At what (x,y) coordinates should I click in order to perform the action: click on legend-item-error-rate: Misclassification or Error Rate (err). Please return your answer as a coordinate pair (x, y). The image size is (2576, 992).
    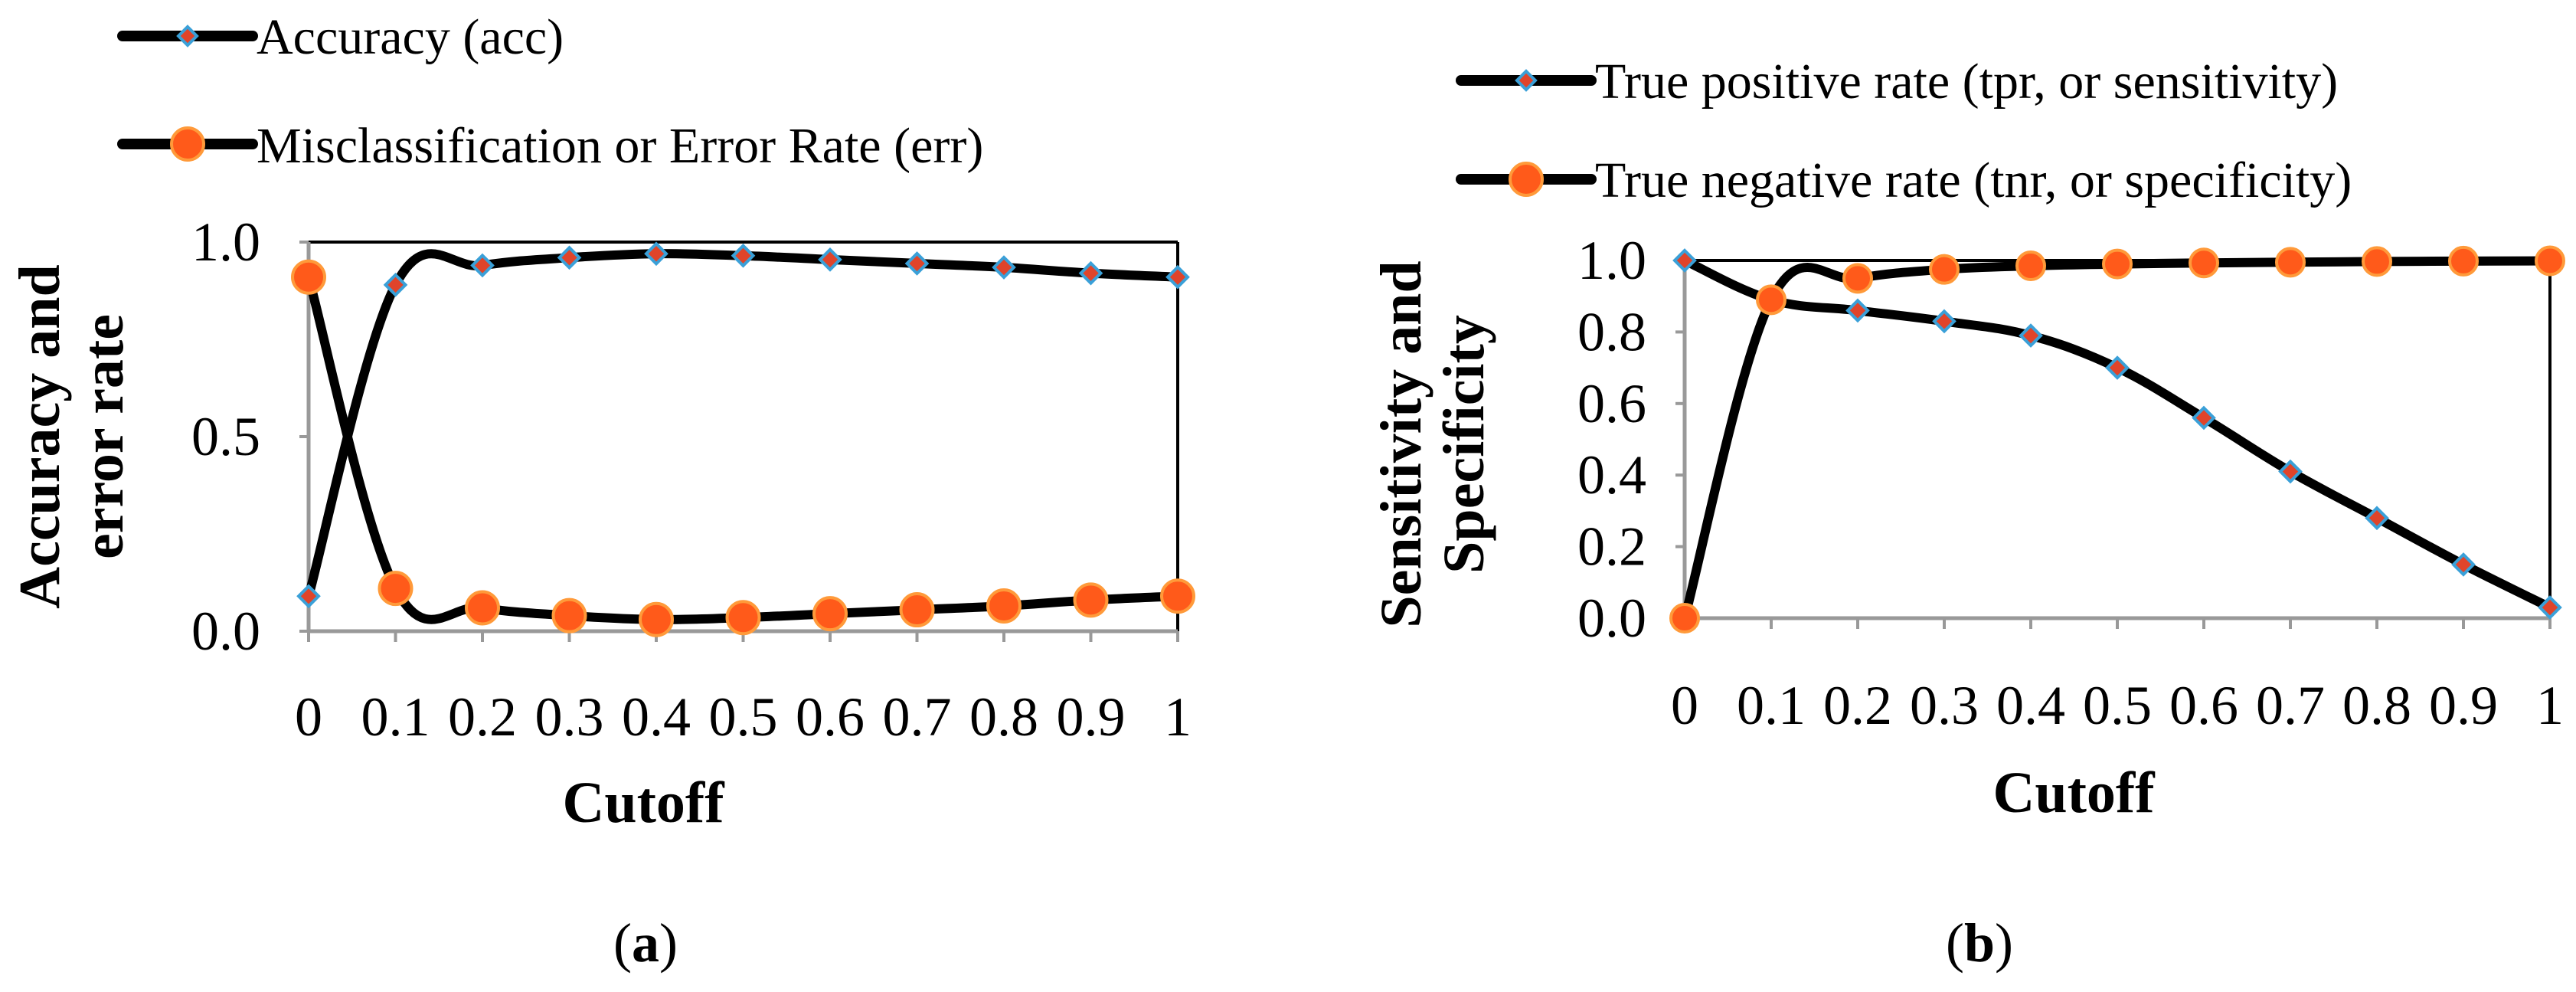
    Looking at the image, I should click on (550, 146).